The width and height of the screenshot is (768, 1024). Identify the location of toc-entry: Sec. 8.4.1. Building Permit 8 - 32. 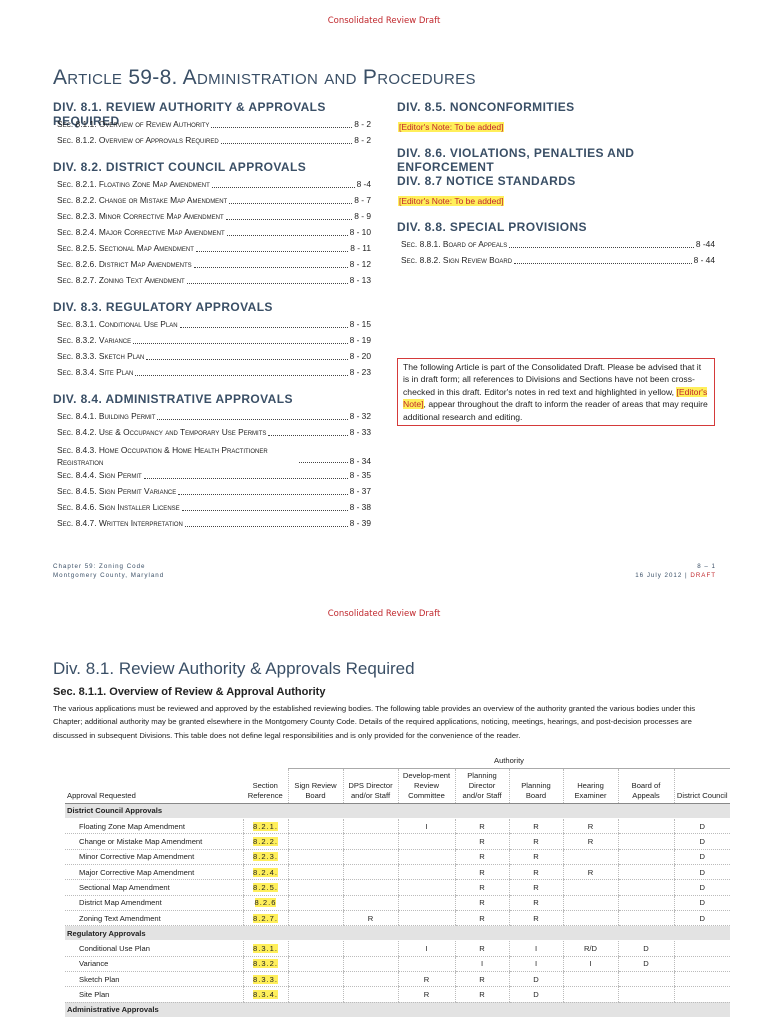
(212, 417).